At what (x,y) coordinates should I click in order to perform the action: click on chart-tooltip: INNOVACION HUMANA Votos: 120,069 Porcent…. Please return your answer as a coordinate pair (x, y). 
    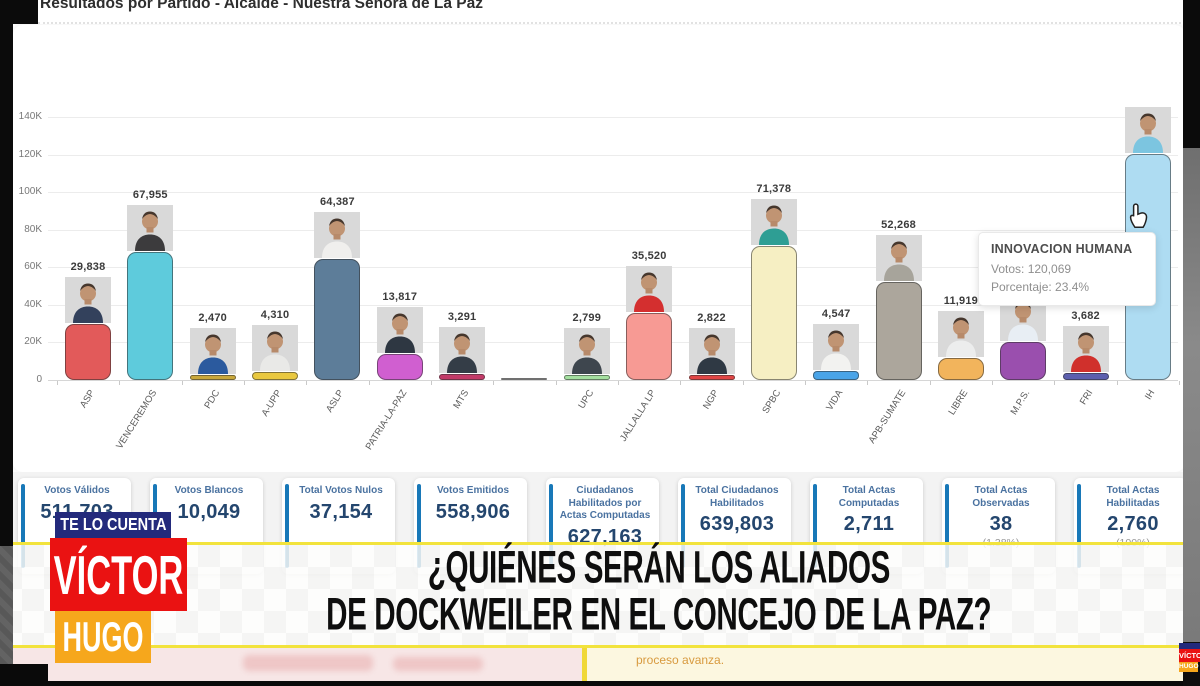
    Looking at the image, I should click on (1067, 269).